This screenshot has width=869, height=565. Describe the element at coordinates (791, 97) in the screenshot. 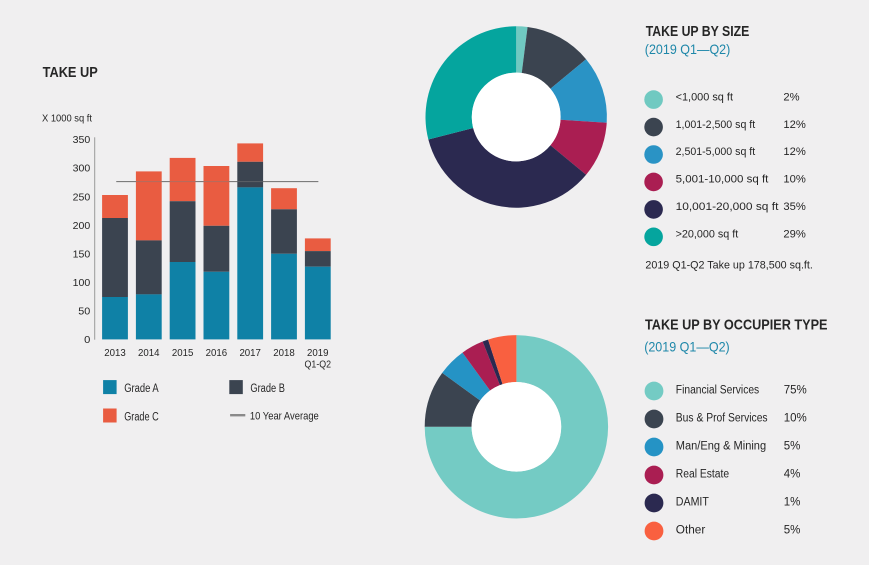

I see `svg-text: 2%` at that location.